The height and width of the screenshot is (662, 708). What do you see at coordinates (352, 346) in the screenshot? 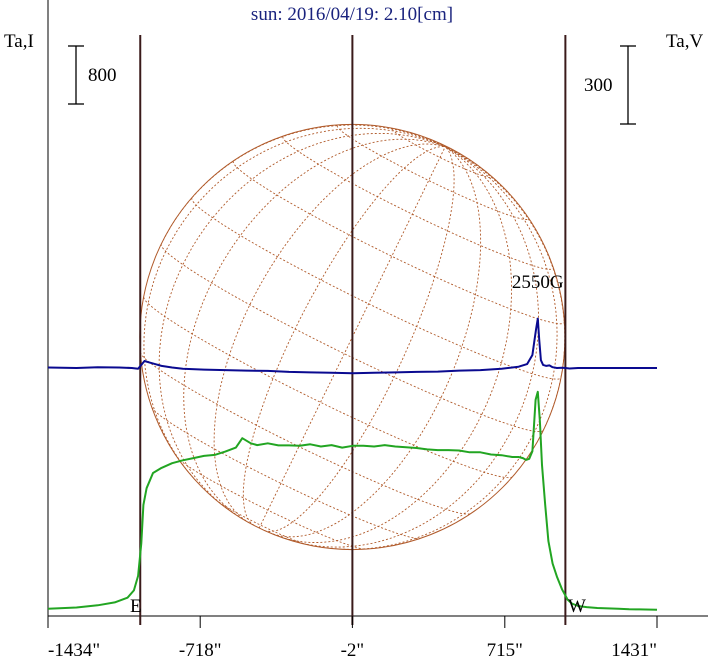
I see `polarization-series-line` at bounding box center [352, 346].